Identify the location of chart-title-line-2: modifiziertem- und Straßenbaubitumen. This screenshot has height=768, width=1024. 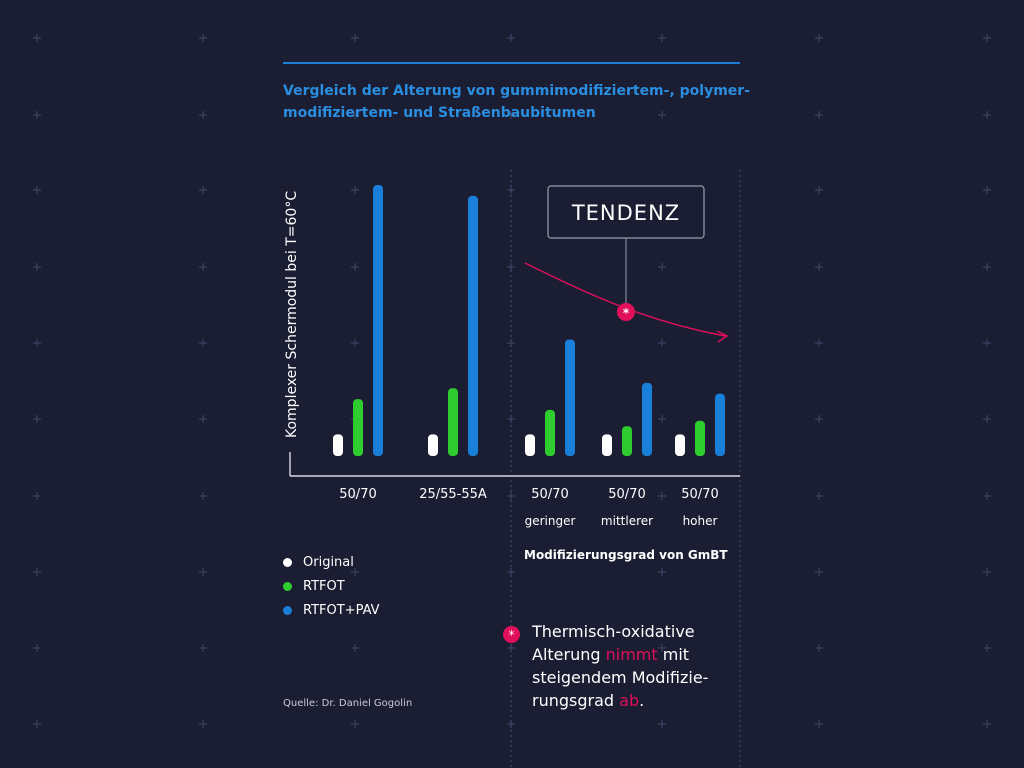
(439, 113).